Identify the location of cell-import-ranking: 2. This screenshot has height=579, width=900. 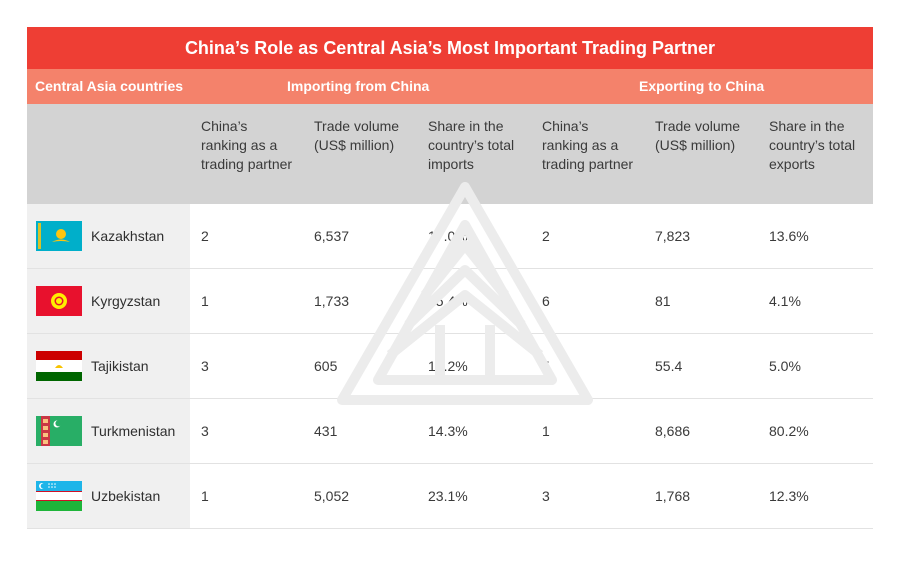
(205, 236).